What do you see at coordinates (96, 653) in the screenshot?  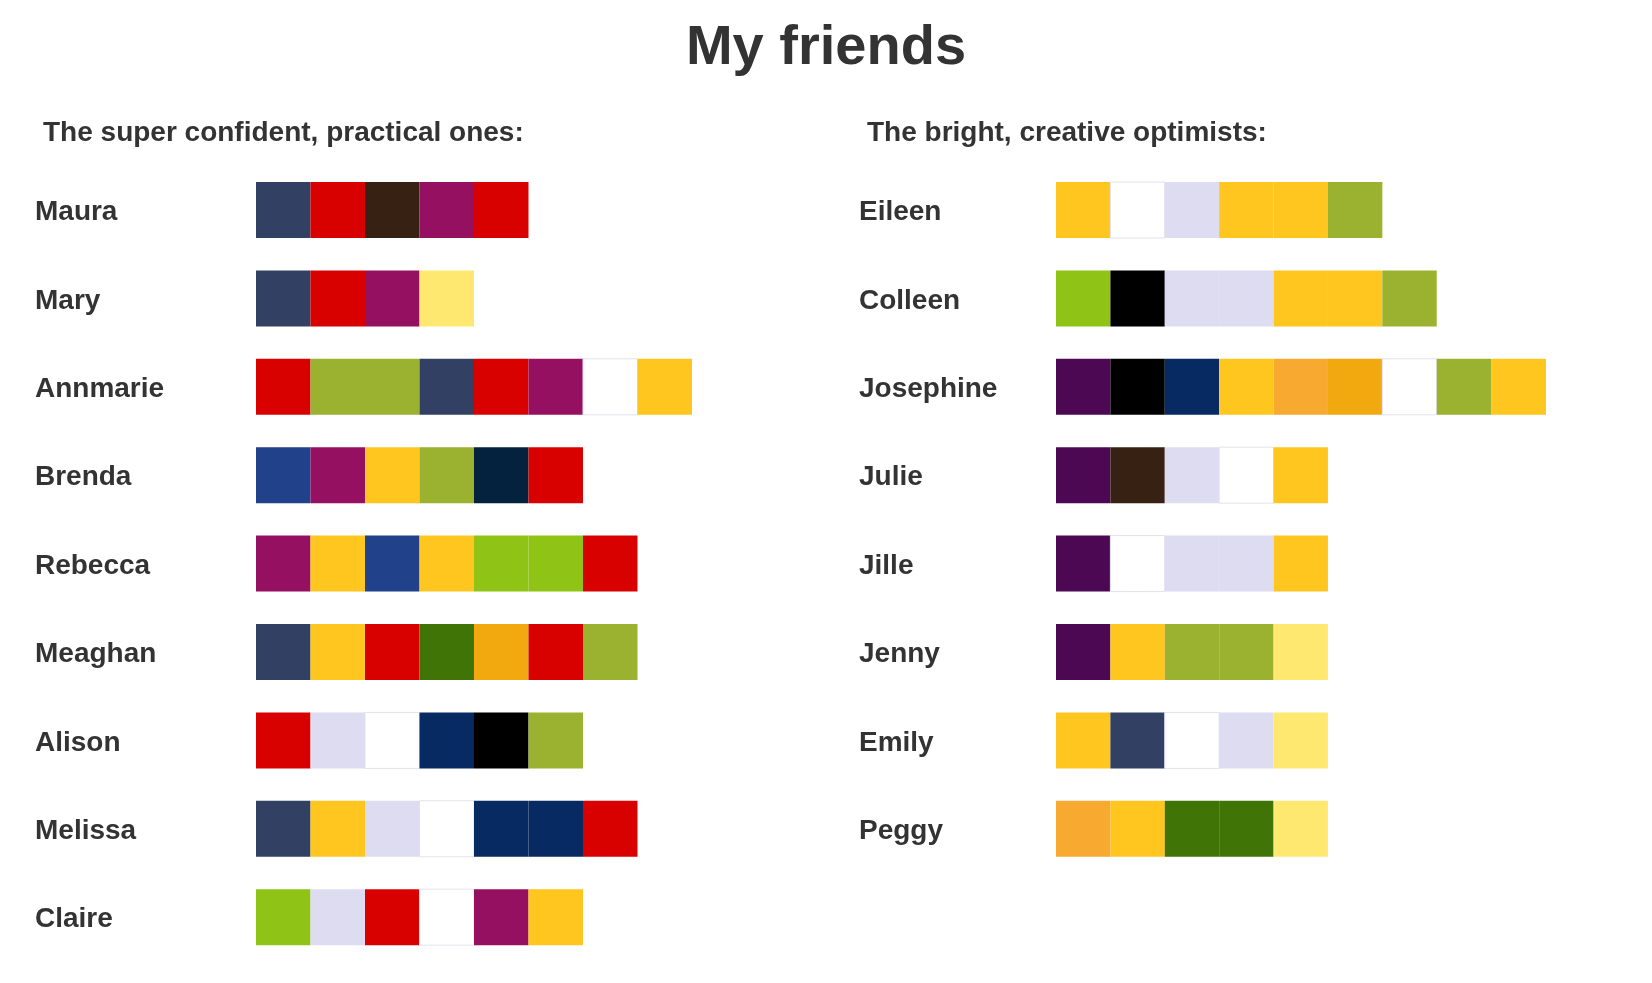 I see `y-tick-label: Meaghan` at bounding box center [96, 653].